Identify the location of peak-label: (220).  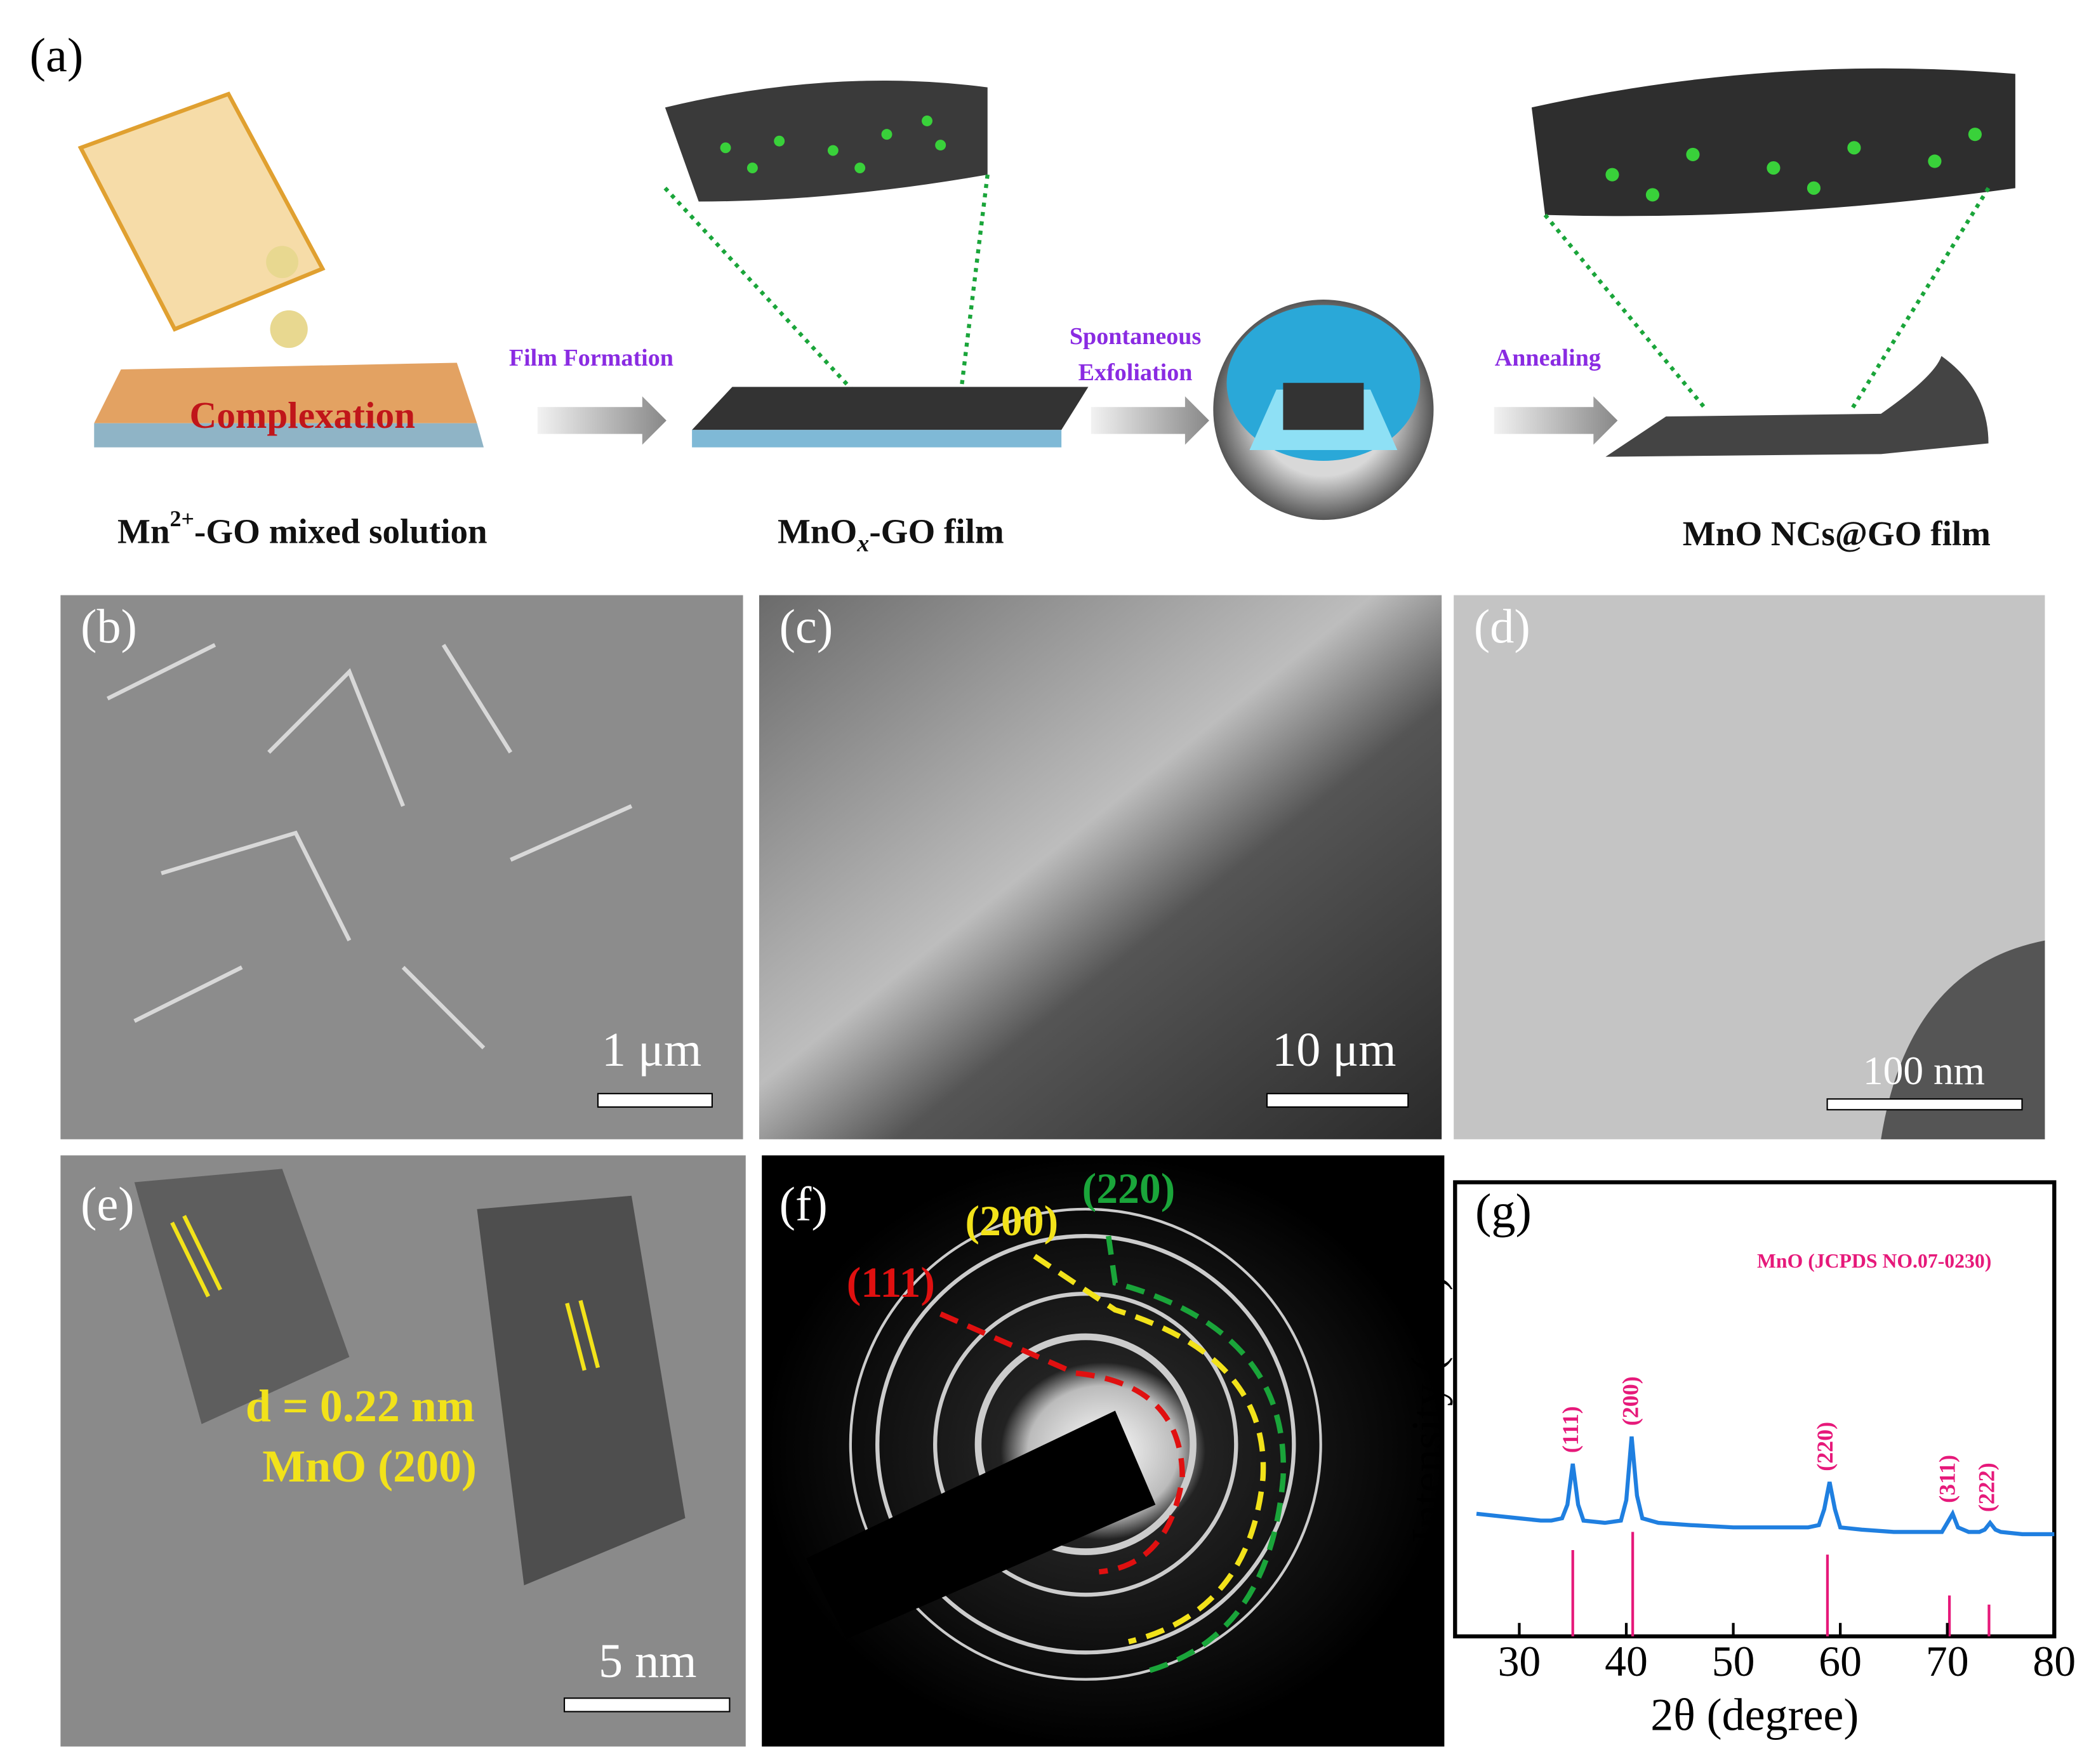
(1825, 1446).